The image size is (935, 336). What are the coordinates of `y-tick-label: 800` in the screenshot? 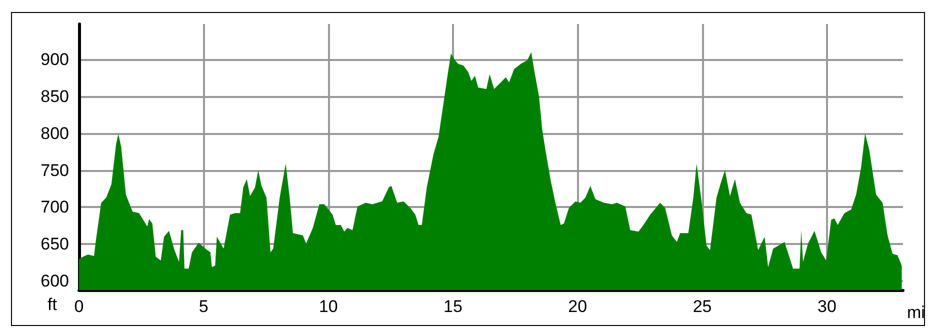 It's located at (54, 133).